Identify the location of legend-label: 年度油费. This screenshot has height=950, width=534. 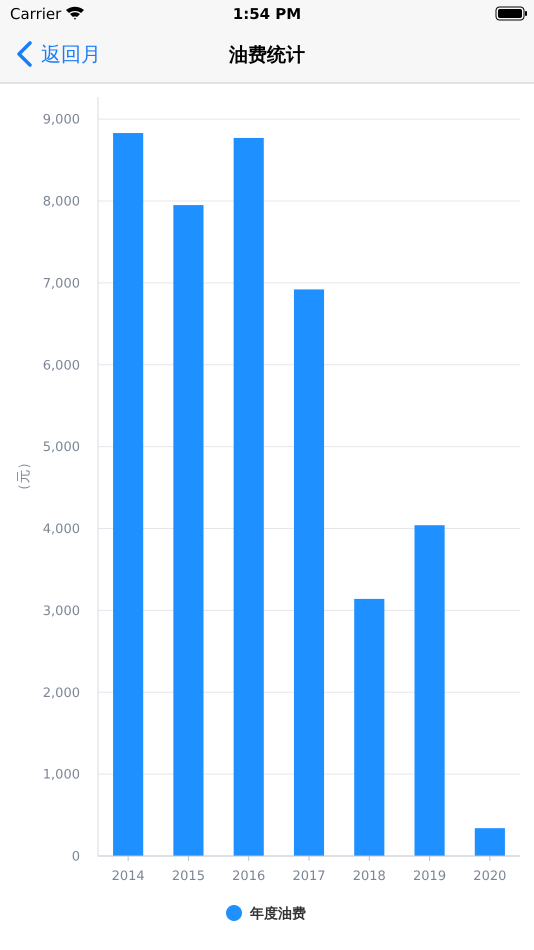
(277, 913).